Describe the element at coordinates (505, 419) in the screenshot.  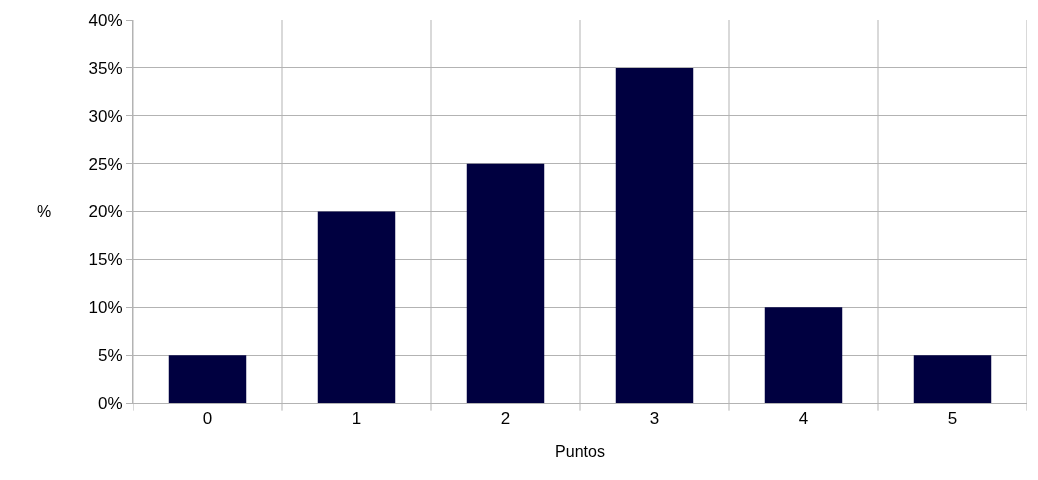
I see `x-tick-label: 2` at that location.